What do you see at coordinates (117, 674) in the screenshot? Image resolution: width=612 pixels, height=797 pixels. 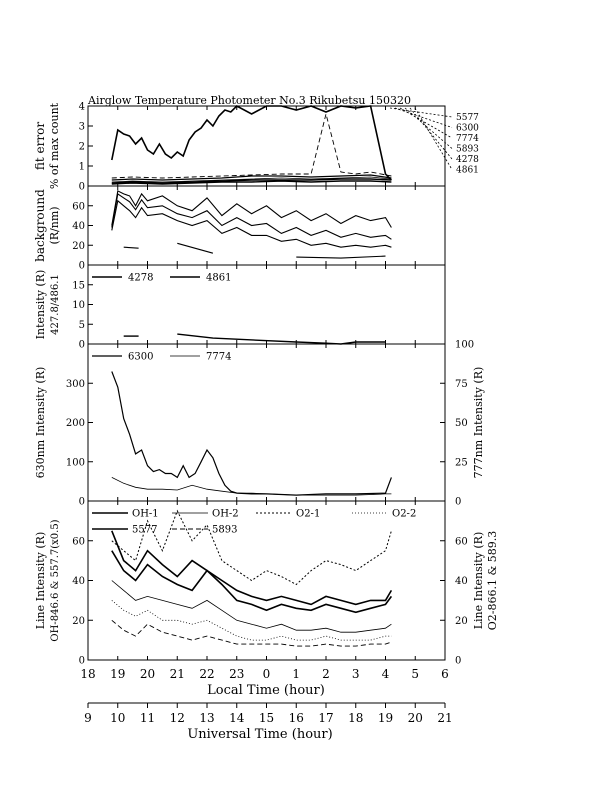 I see `x-tick-label: 19` at bounding box center [117, 674].